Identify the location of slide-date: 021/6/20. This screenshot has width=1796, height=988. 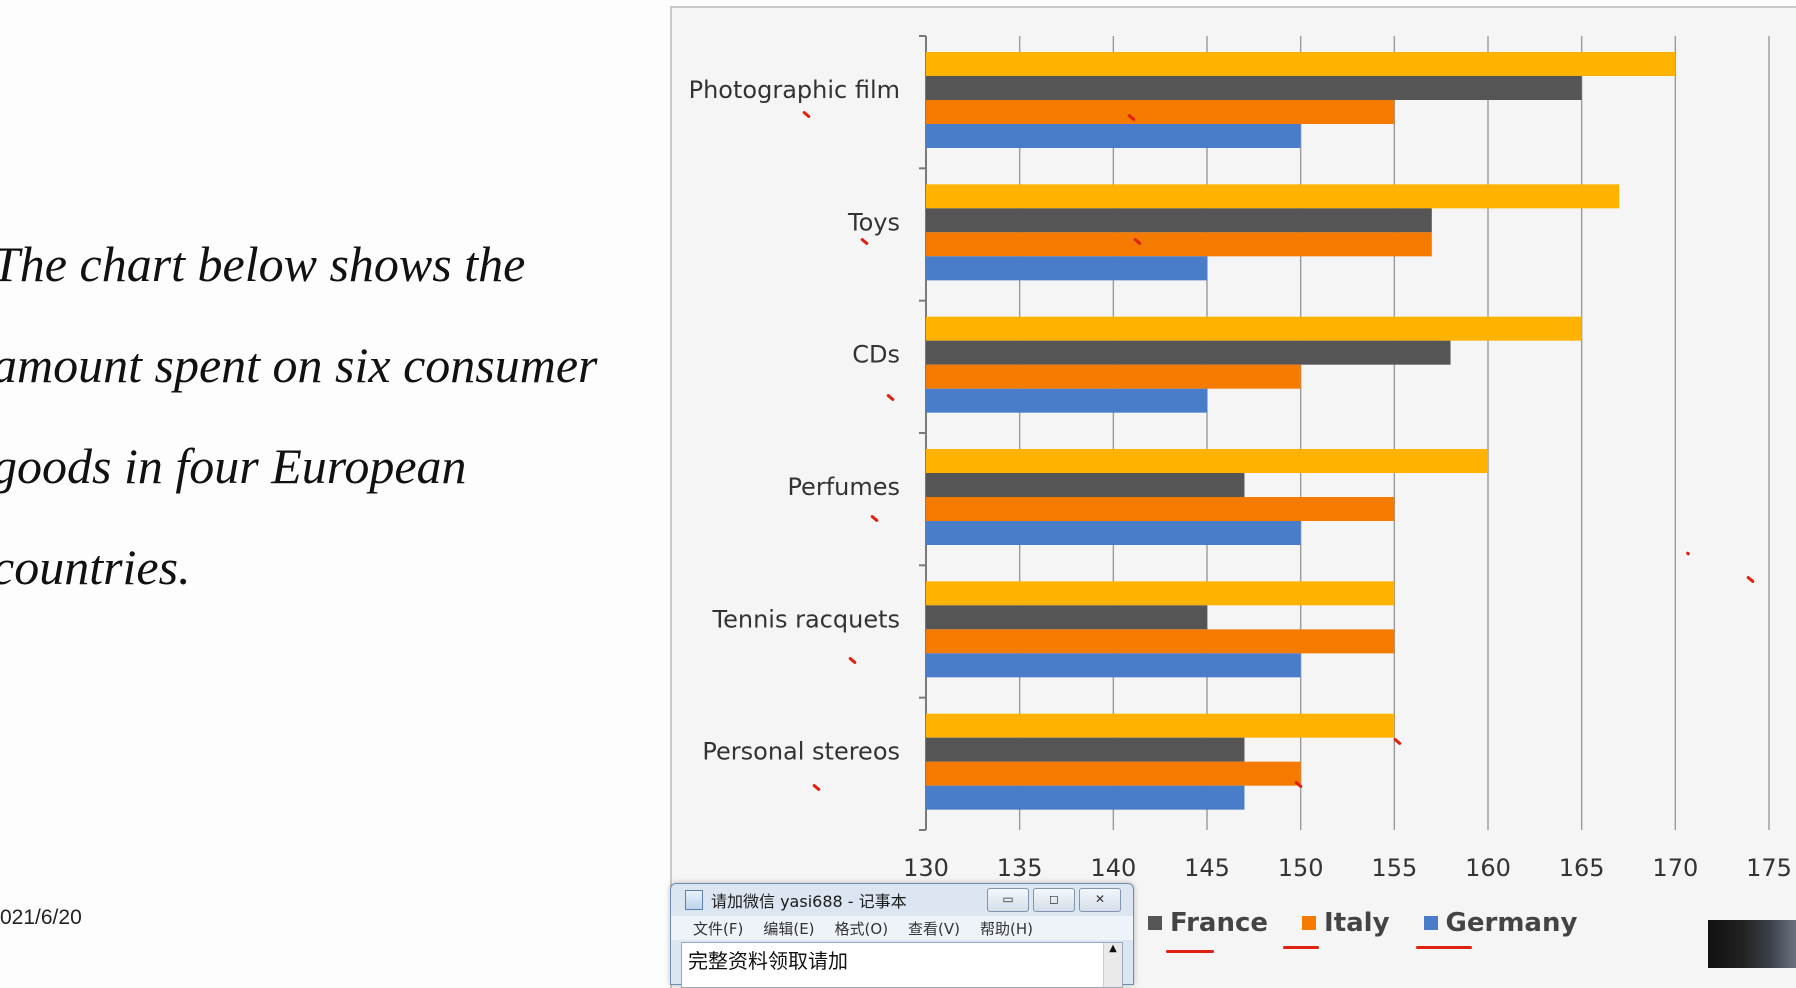
(41, 917).